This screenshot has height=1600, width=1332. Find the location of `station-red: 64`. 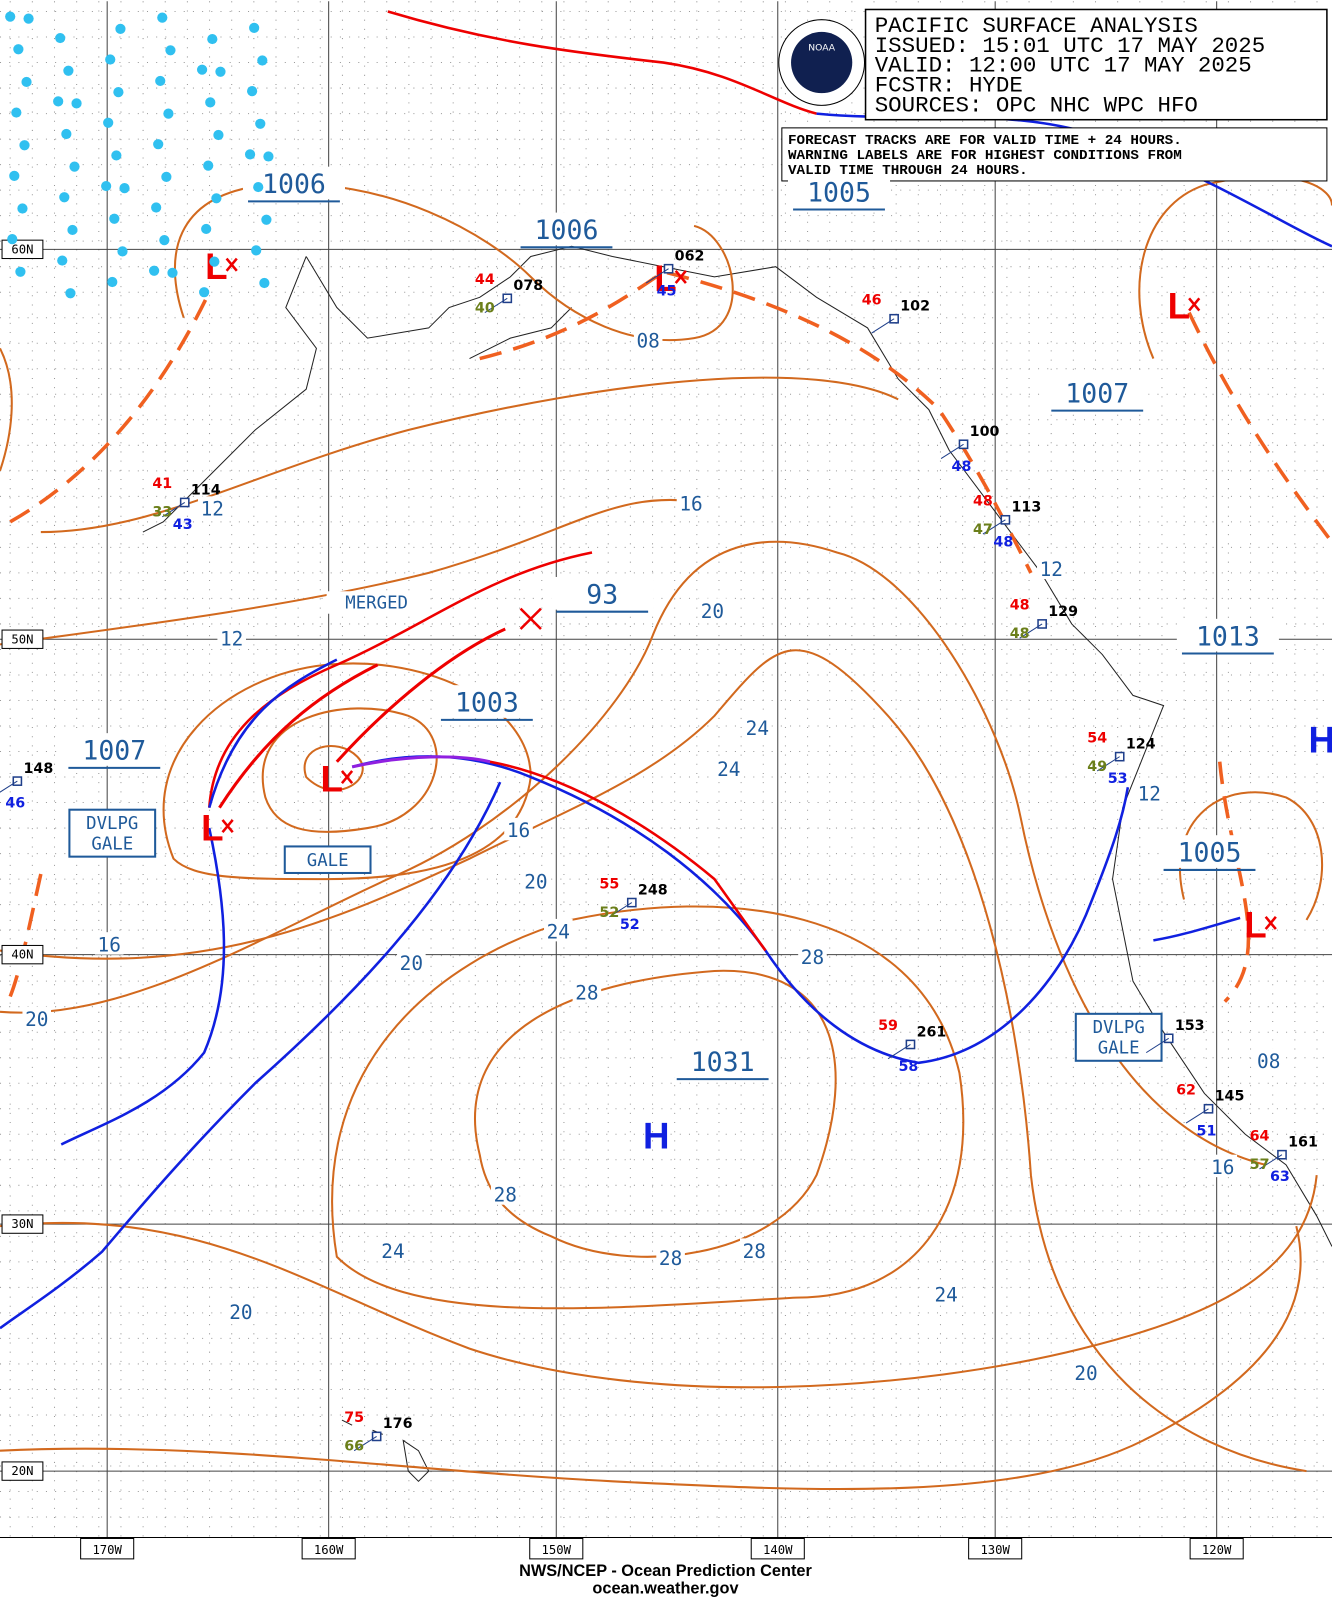

station-red: 64 is located at coordinates (1260, 1136).